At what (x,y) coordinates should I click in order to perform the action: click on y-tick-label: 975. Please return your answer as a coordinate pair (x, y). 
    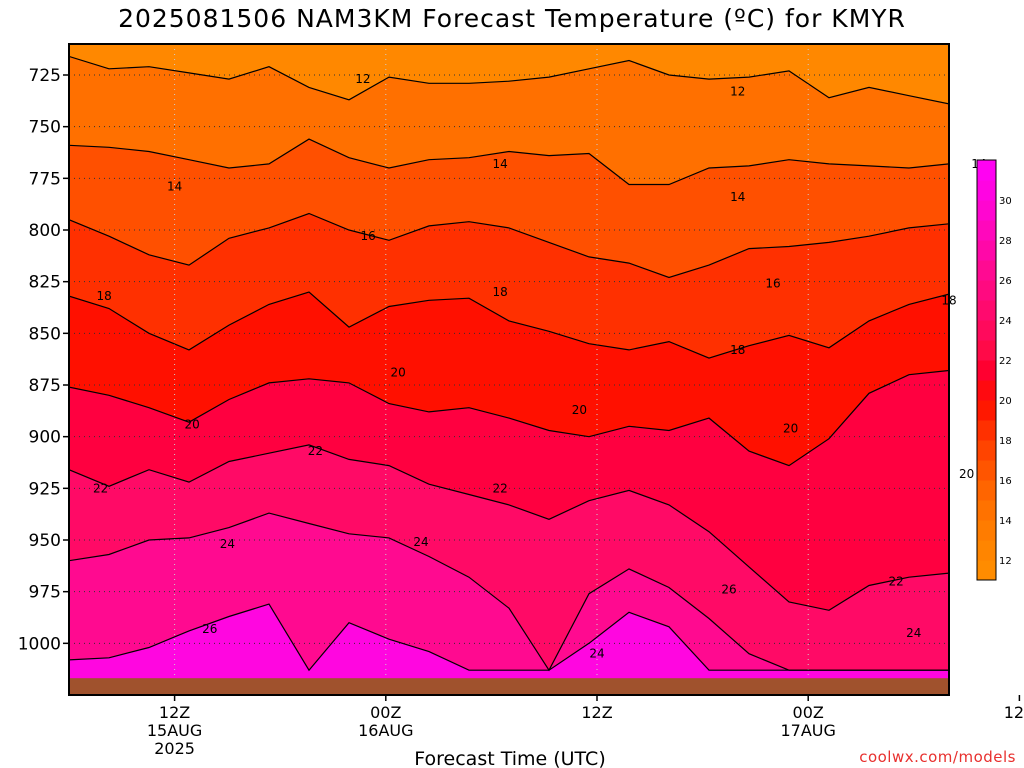
    Looking at the image, I should click on (45, 593).